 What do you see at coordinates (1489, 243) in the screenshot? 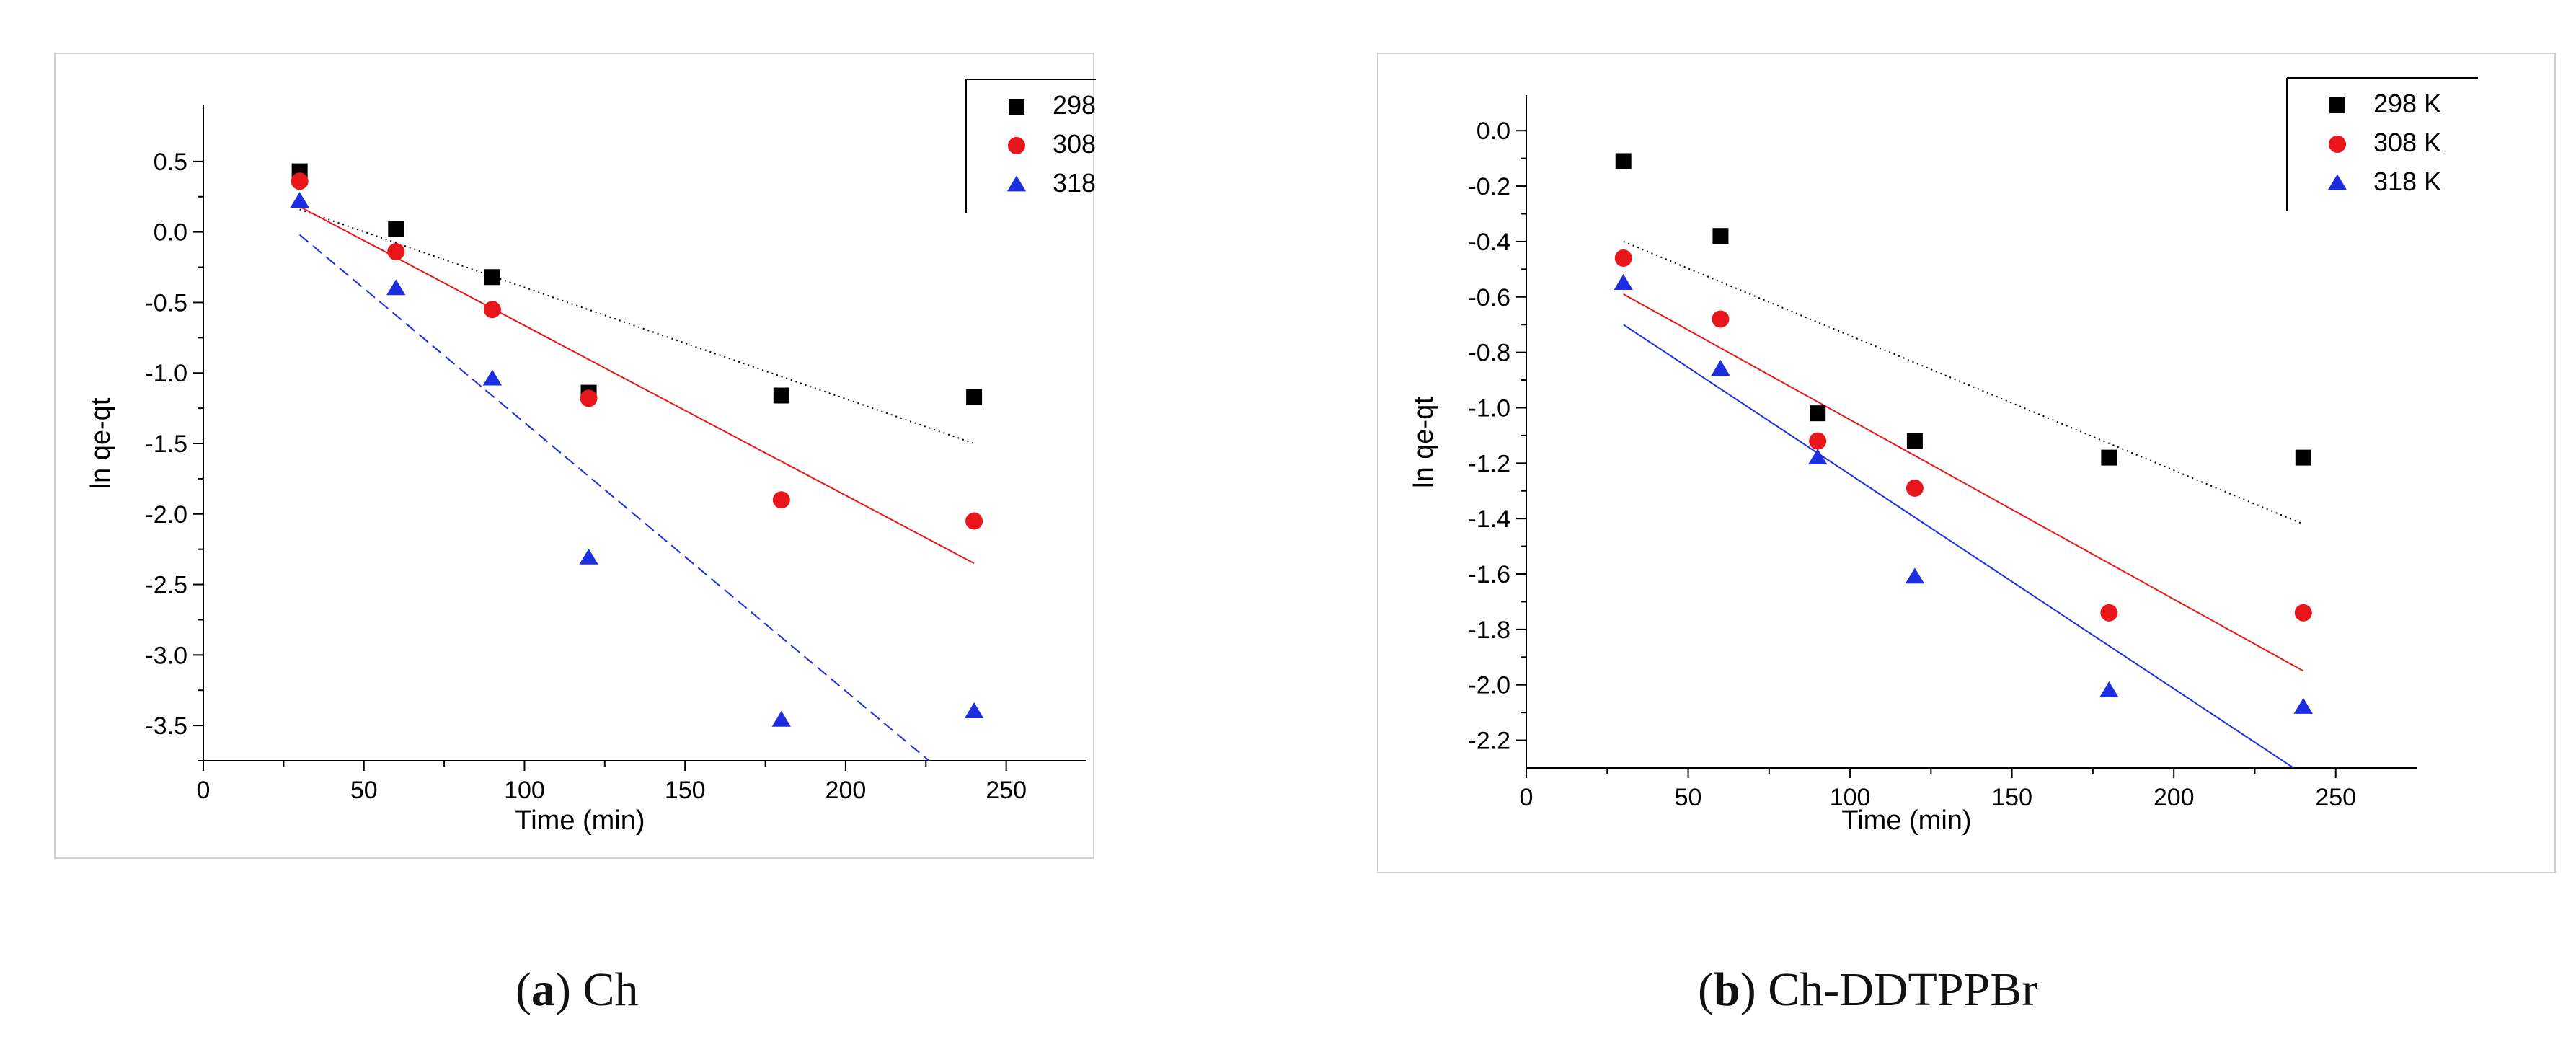
I see `chart-b-y-tick-label: -0.4` at bounding box center [1489, 243].